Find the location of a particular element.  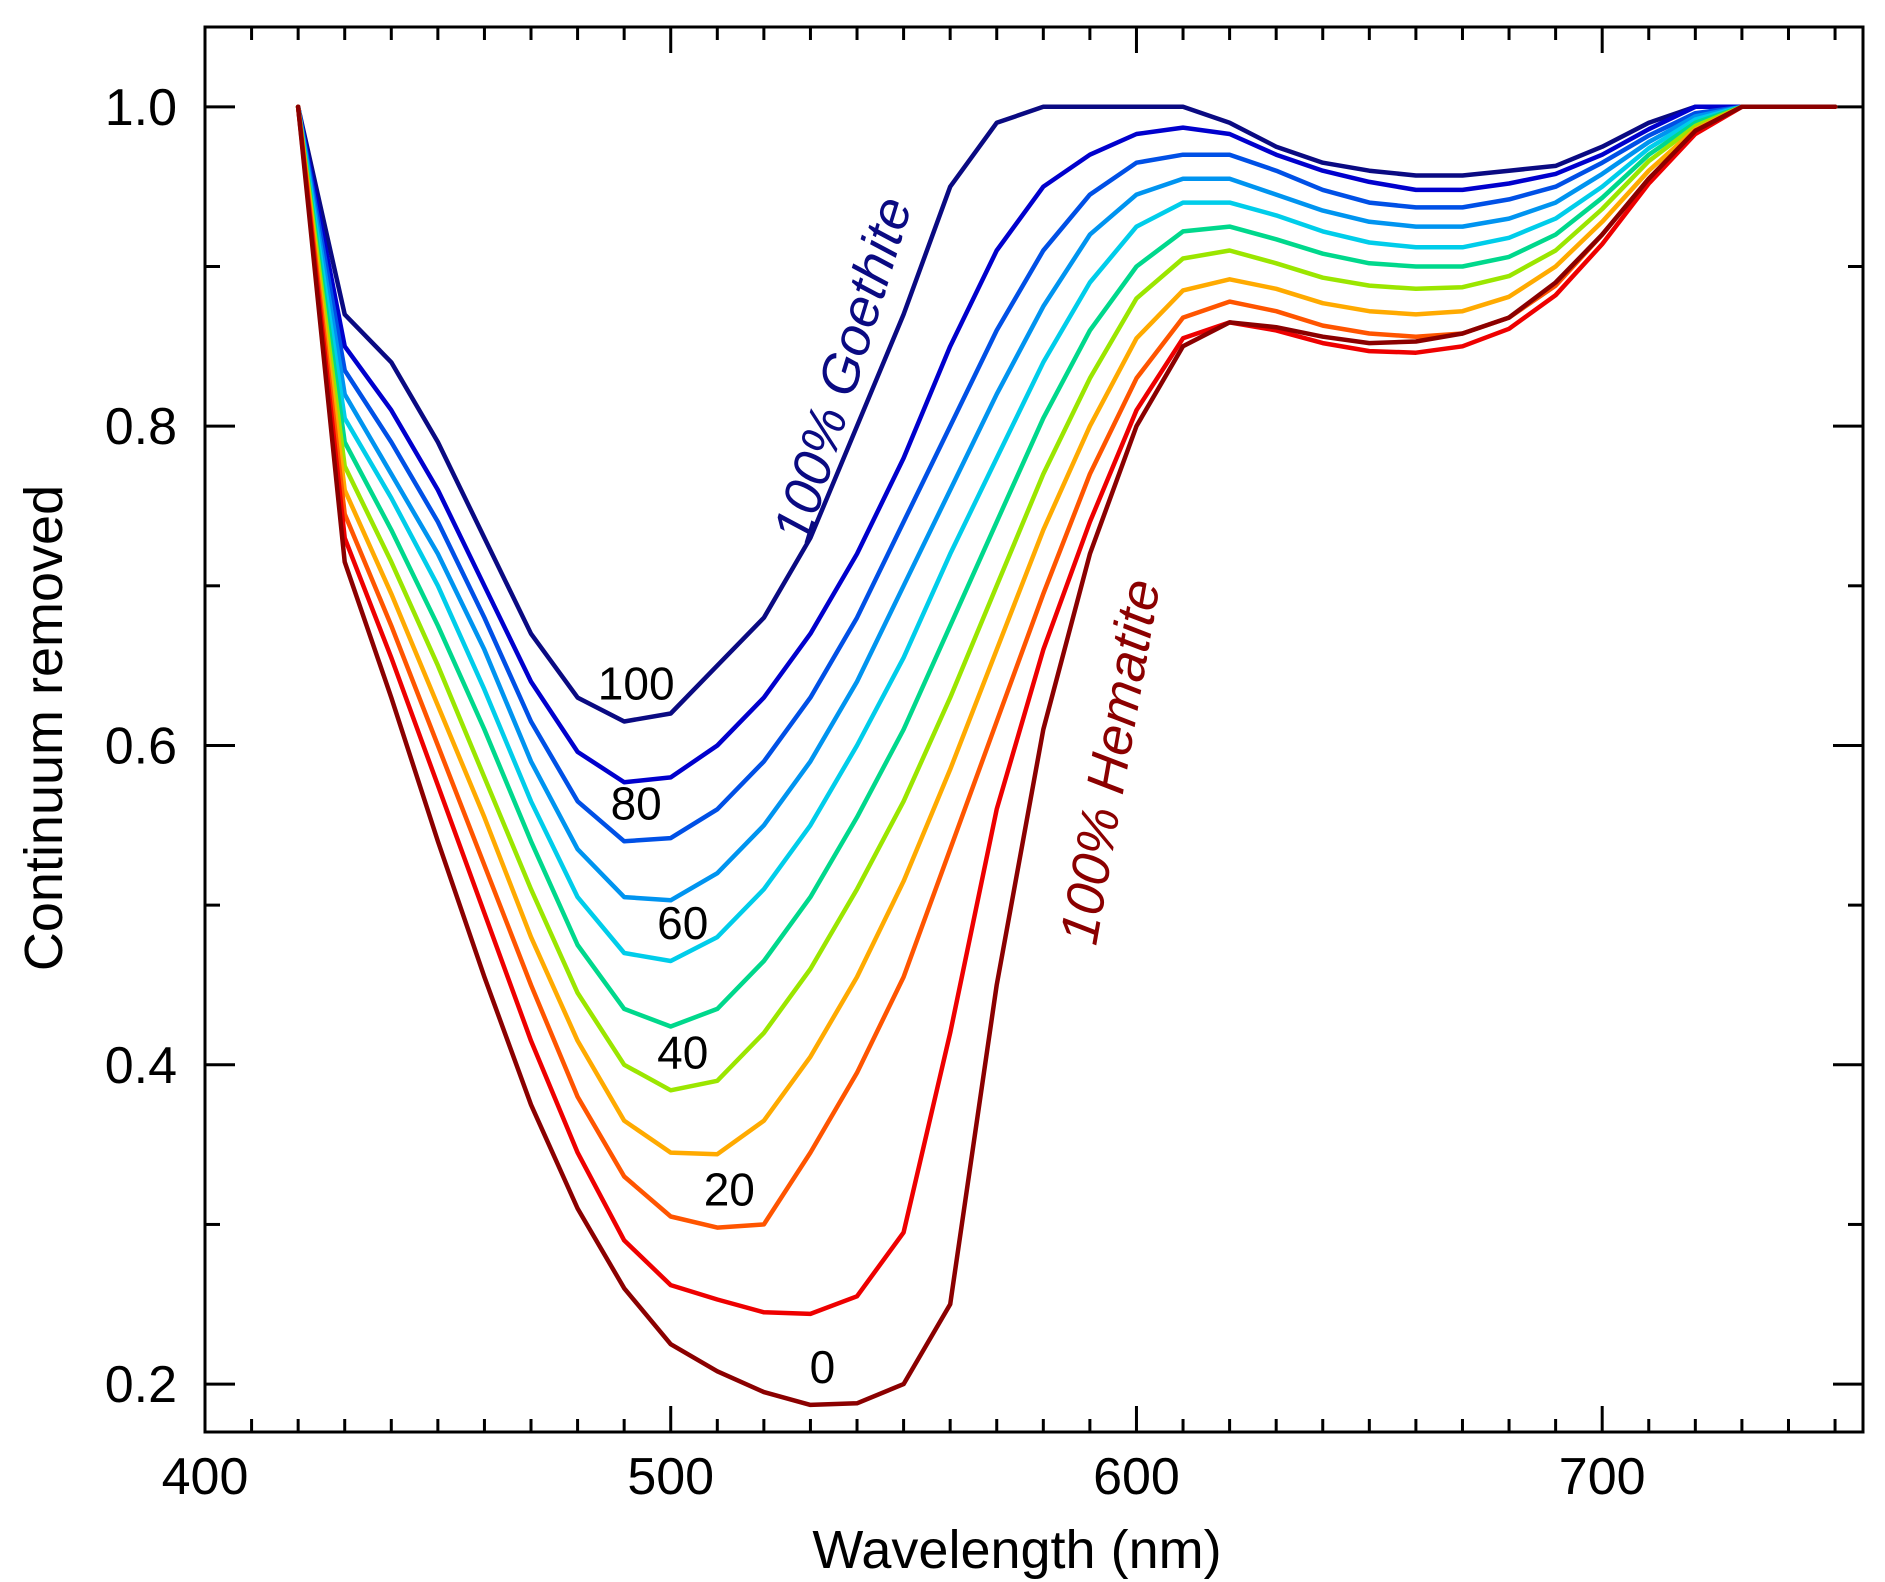

y-tick-label: 0.6 is located at coordinates (141, 746).